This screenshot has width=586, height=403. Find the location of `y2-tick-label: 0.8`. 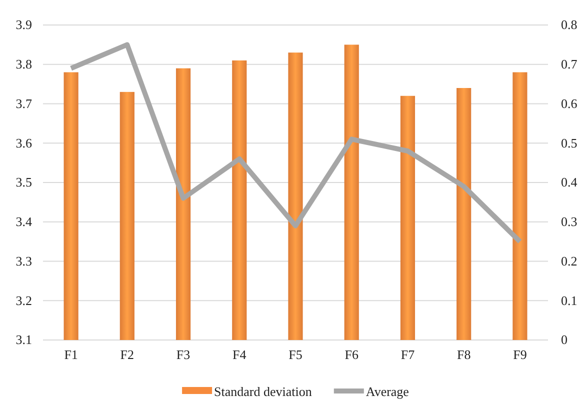

y2-tick-label: 0.8 is located at coordinates (569, 24).